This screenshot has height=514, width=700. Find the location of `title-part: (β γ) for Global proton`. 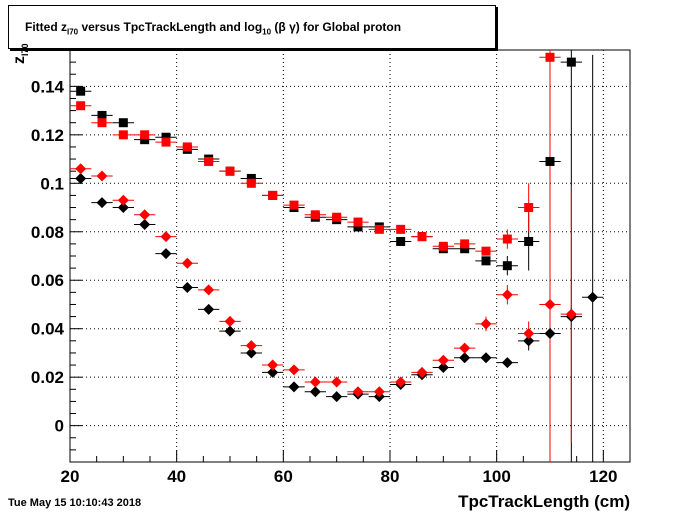

title-part: (β γ) for Global proton is located at coordinates (336, 27).